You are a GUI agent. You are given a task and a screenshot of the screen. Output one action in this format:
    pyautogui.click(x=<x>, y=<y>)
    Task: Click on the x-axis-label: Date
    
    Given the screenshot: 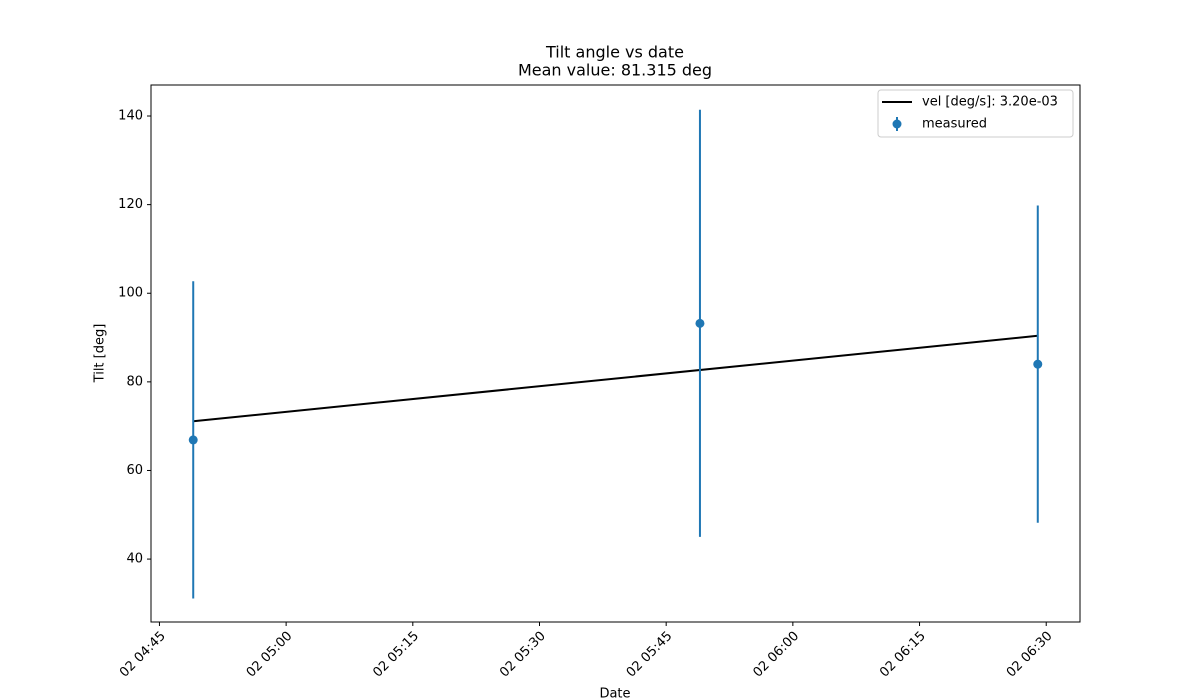 What is the action you would take?
    pyautogui.click(x=614, y=693)
    